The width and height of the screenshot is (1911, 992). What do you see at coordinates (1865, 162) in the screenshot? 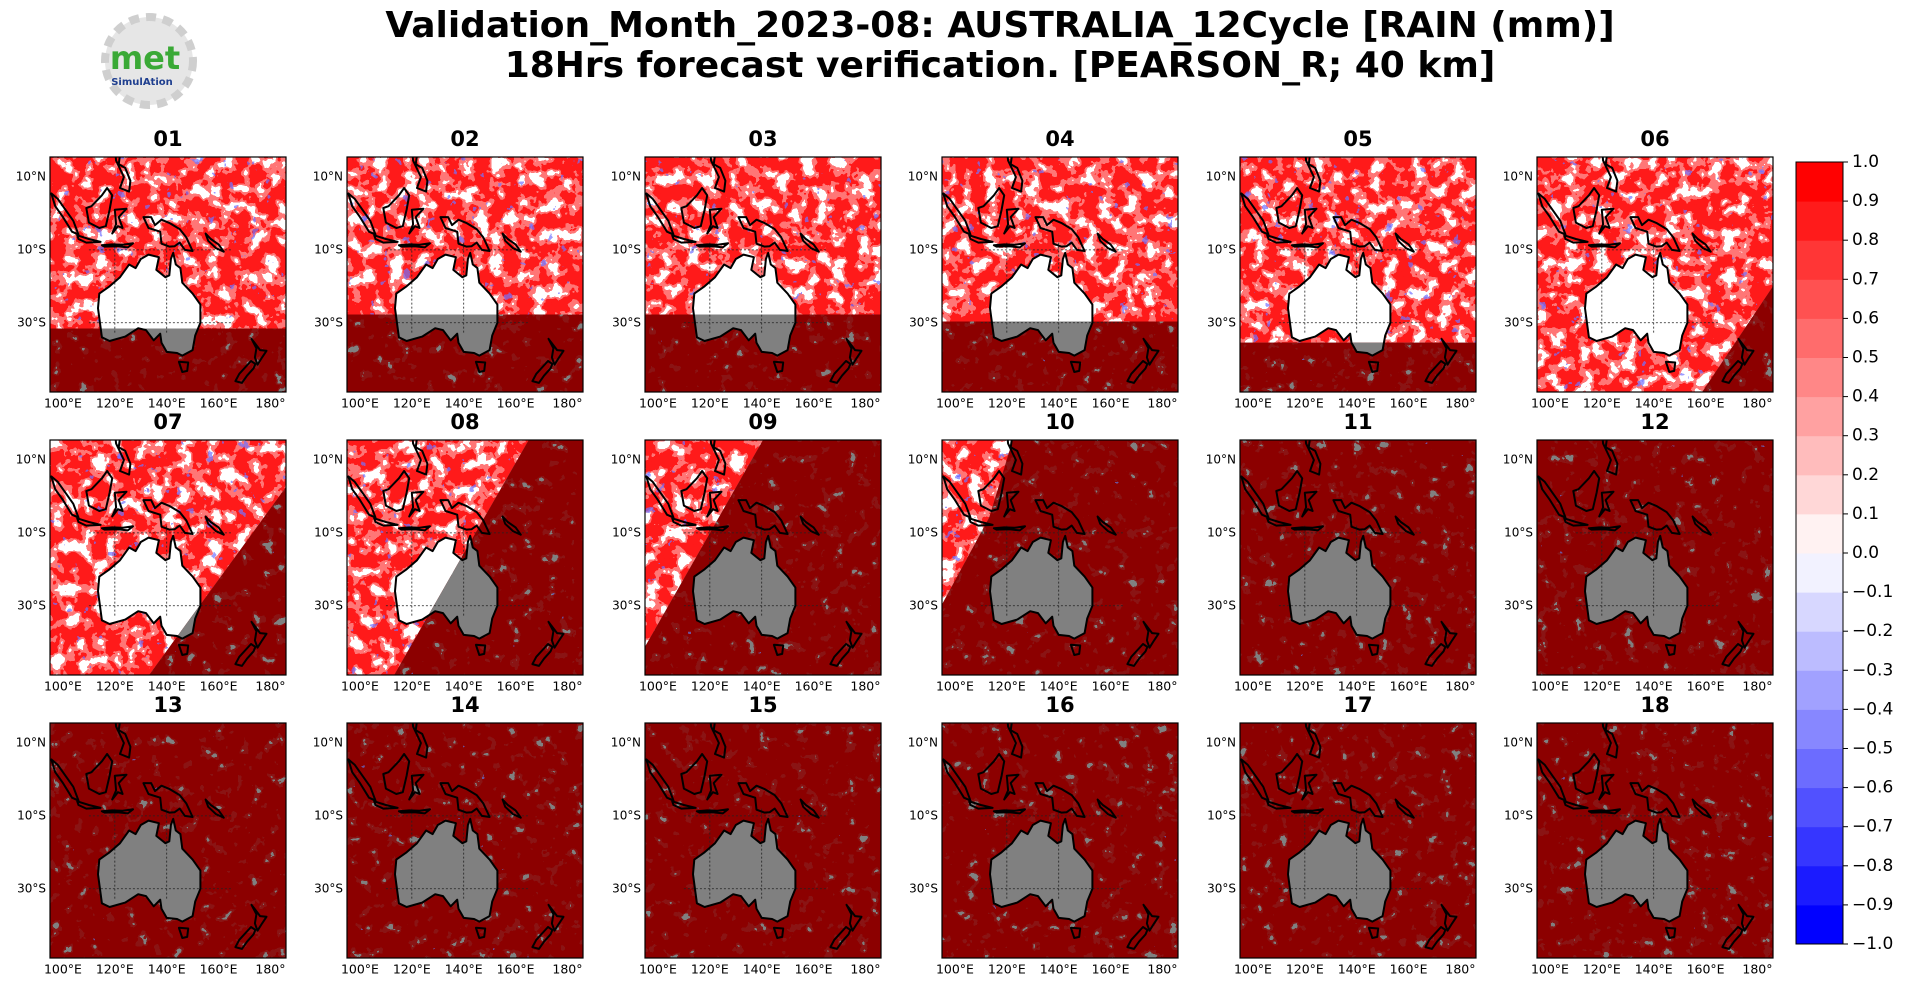
I see `colorbar-tick-label: 1.0` at bounding box center [1865, 162].